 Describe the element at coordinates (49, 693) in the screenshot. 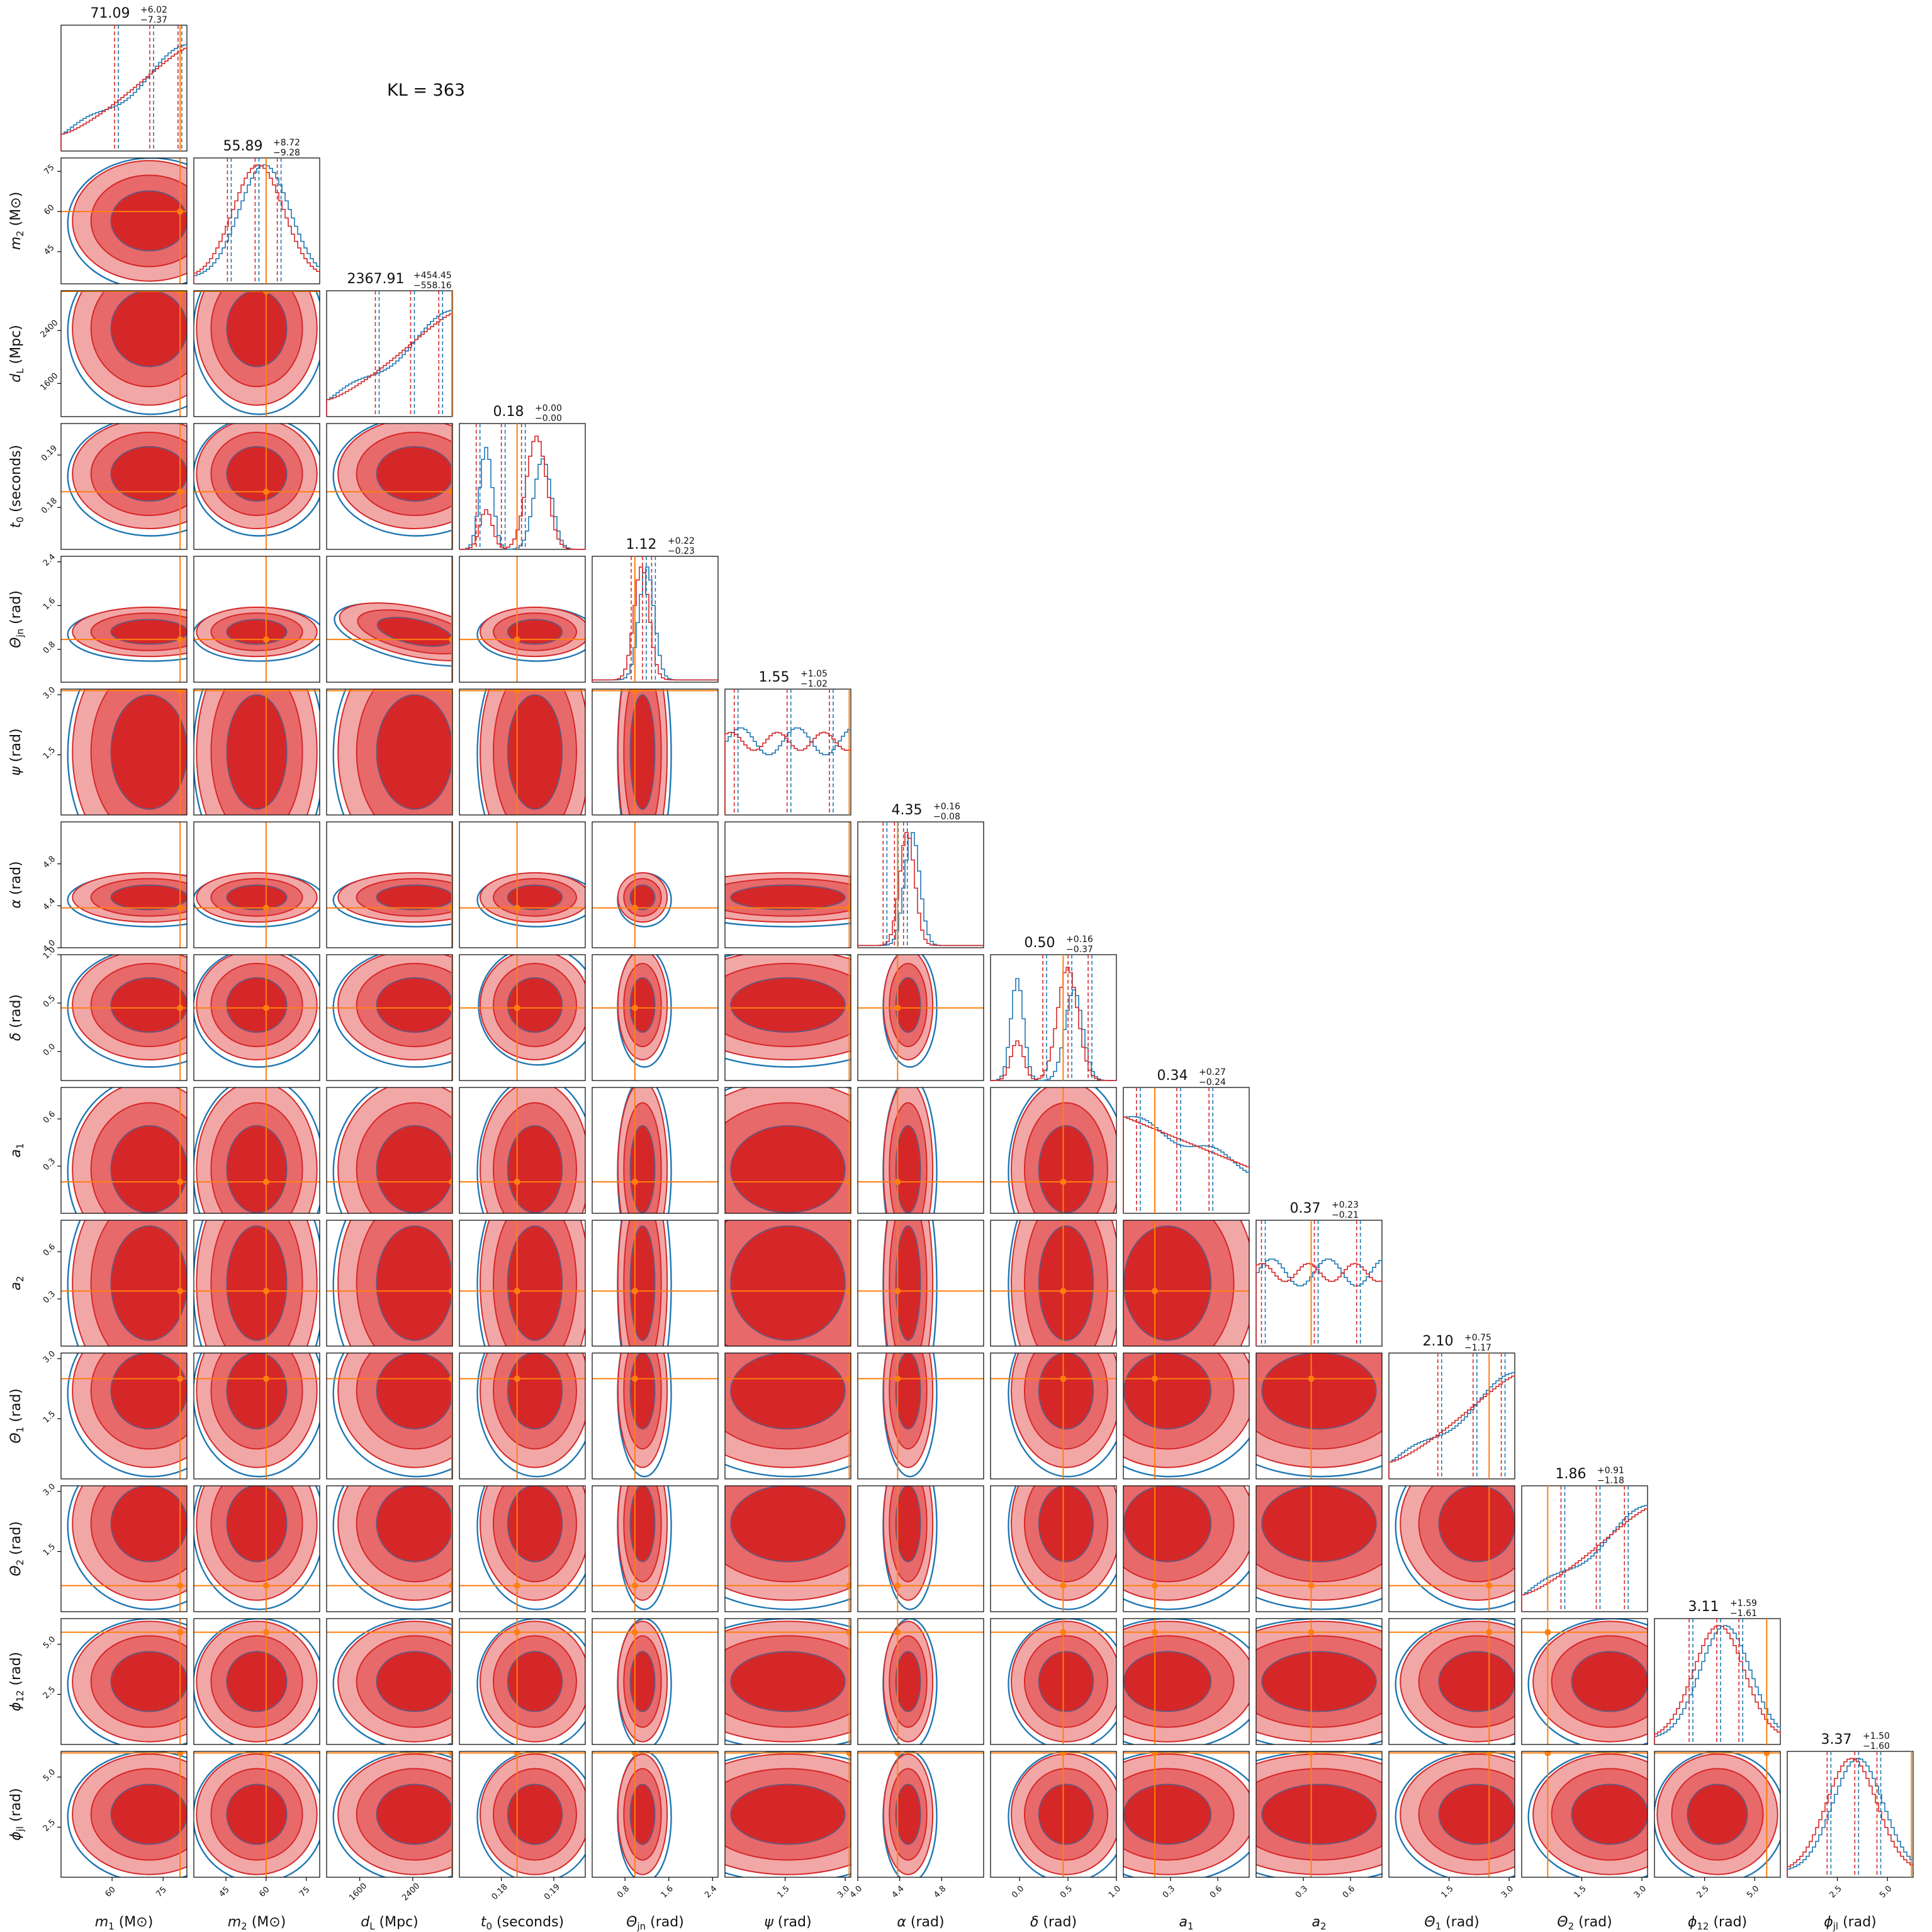

I see `y-tick-label: 3.0` at that location.